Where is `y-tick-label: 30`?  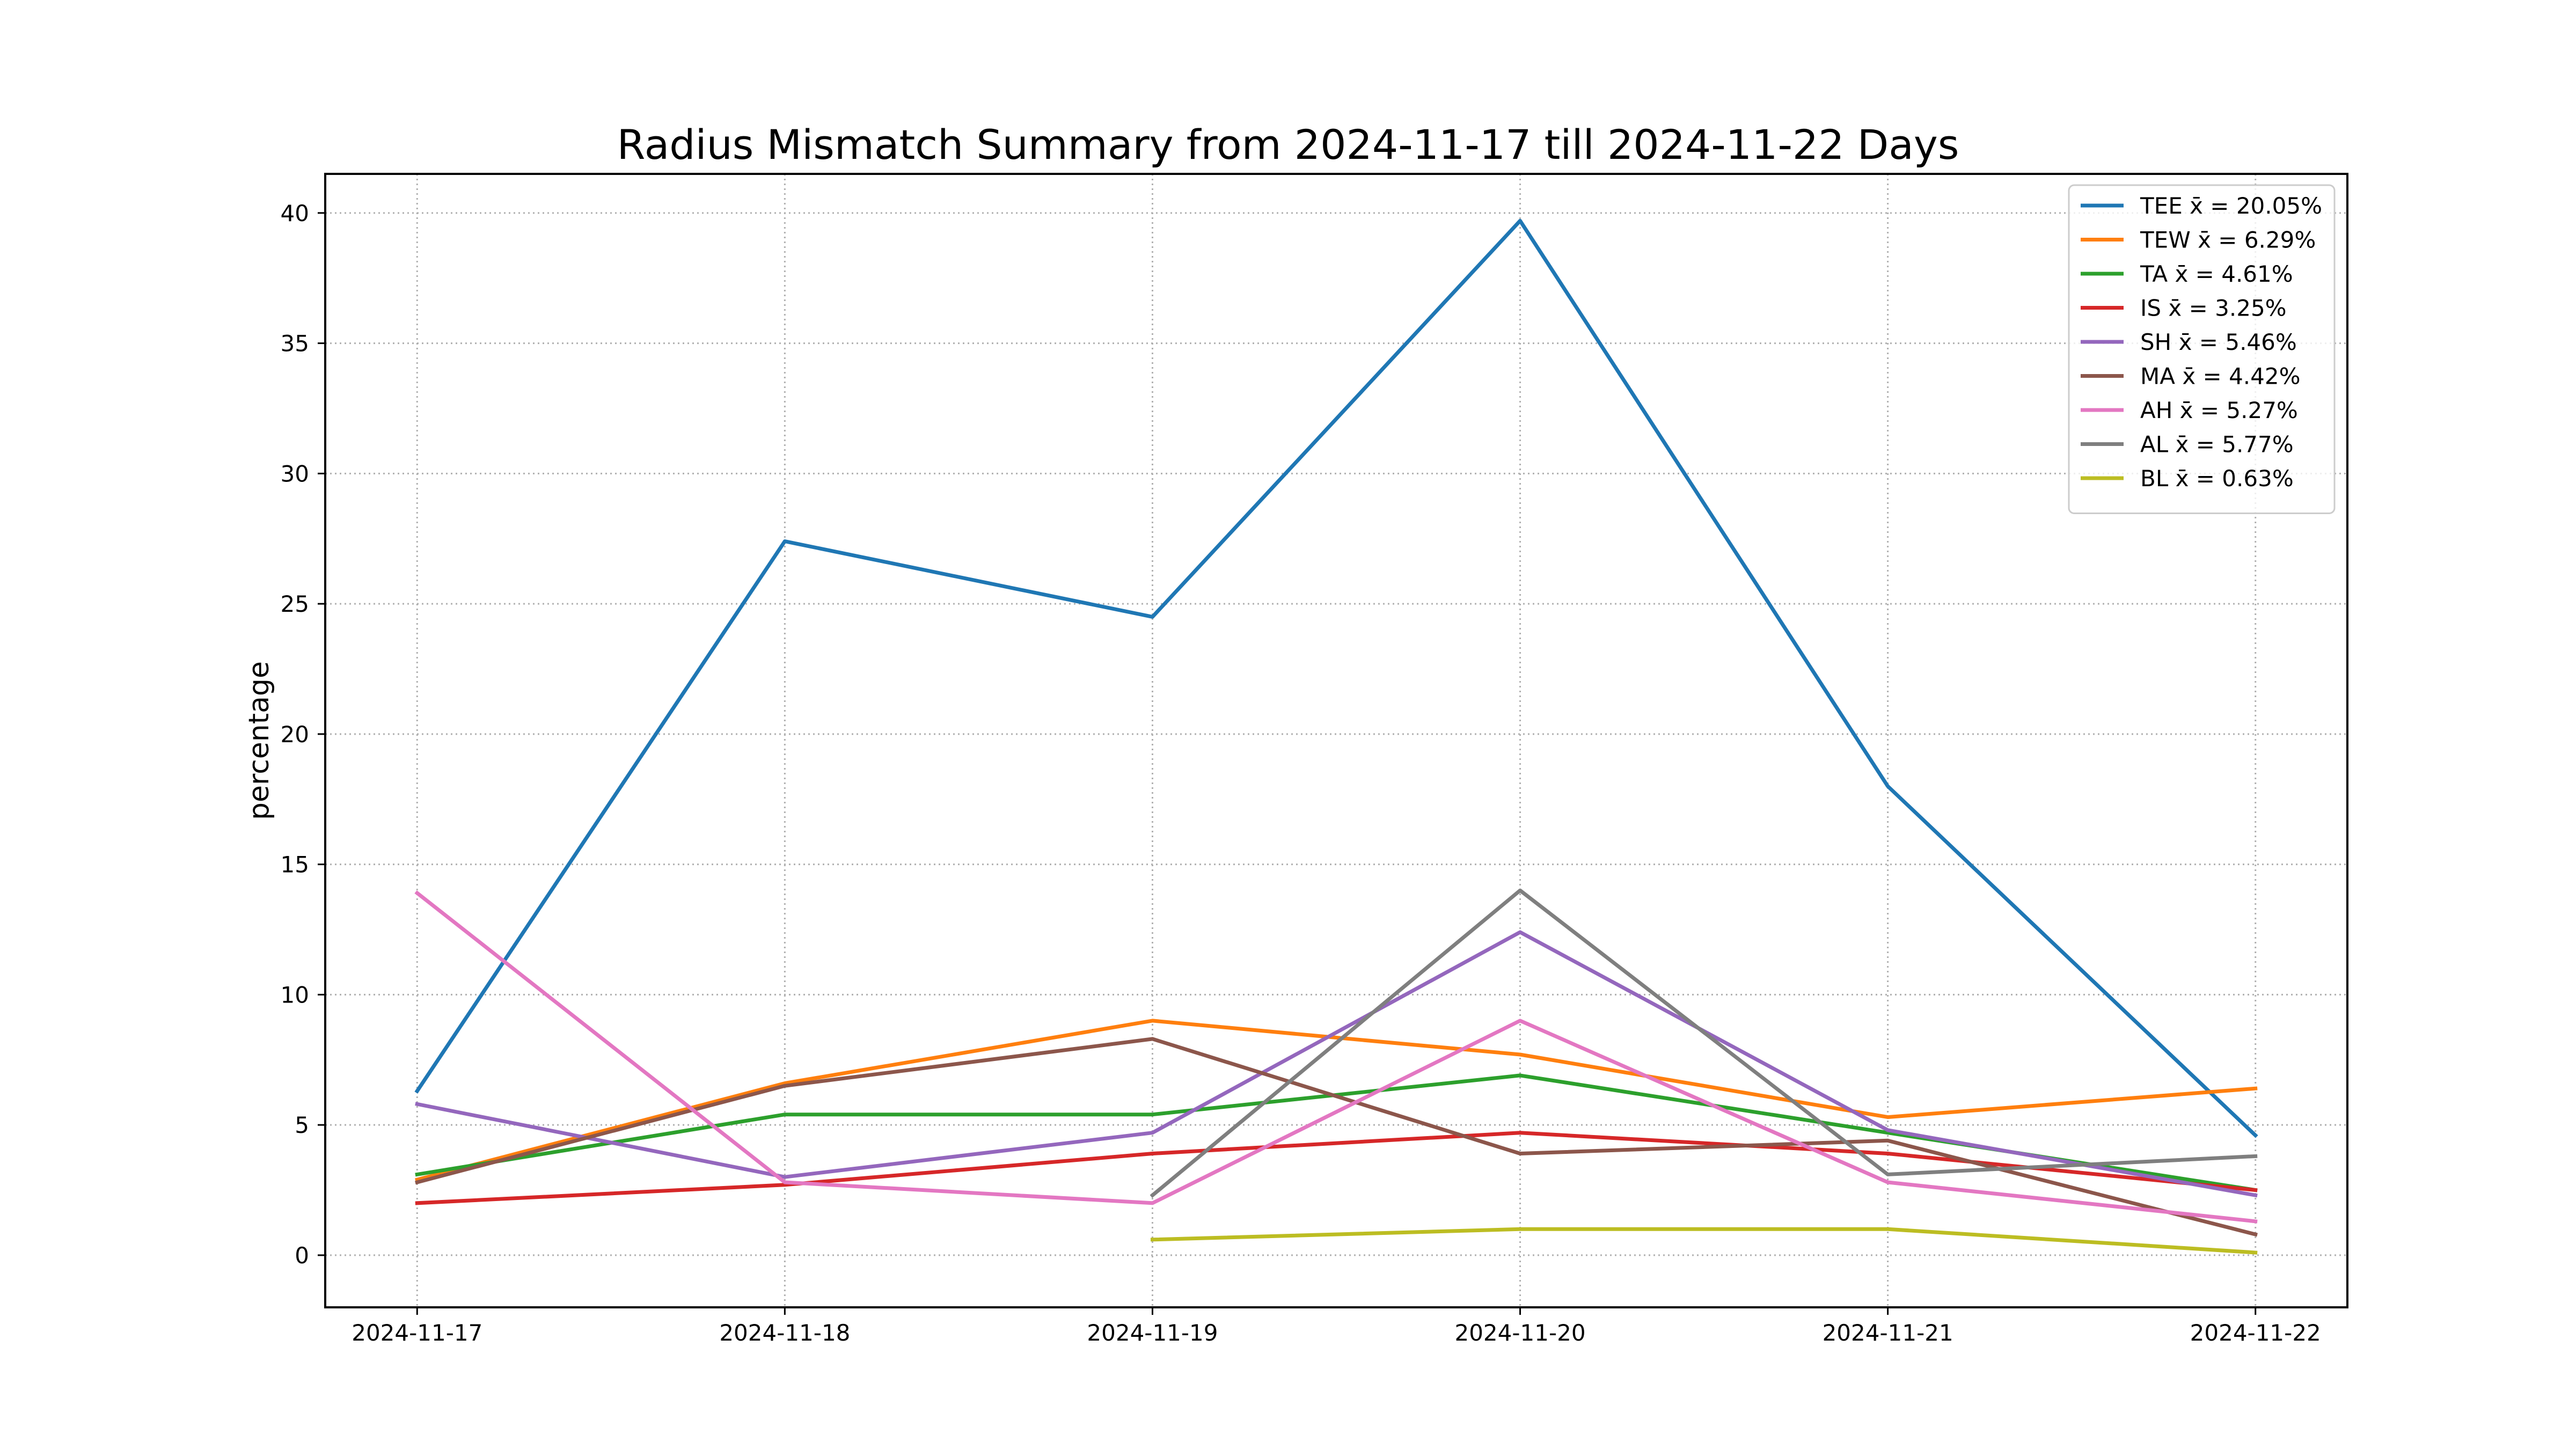 y-tick-label: 30 is located at coordinates (295, 473).